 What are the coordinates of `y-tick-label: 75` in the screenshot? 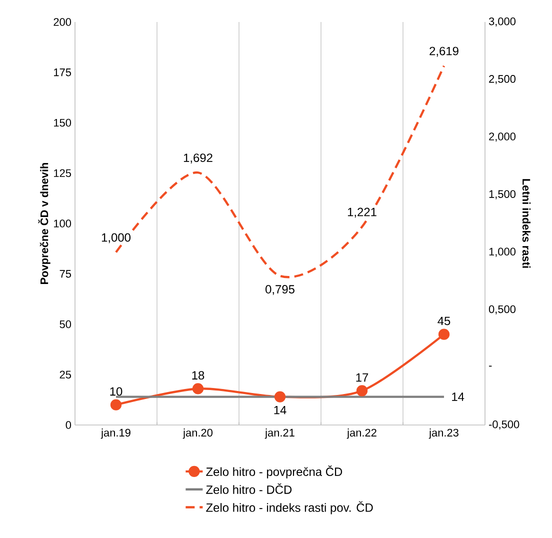 It's located at (66, 274).